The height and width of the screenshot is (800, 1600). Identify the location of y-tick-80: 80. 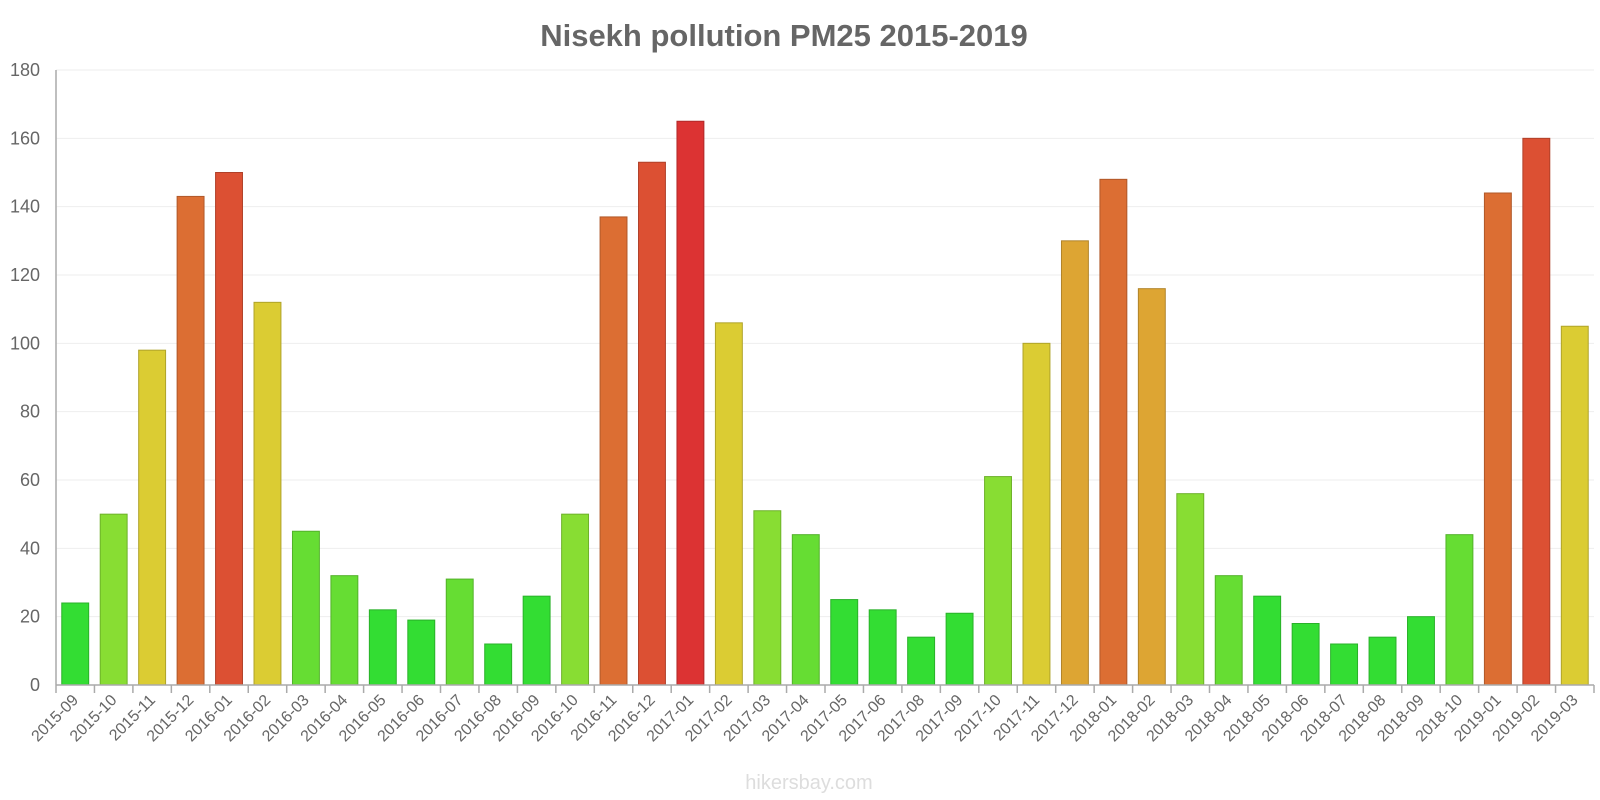
(30, 412).